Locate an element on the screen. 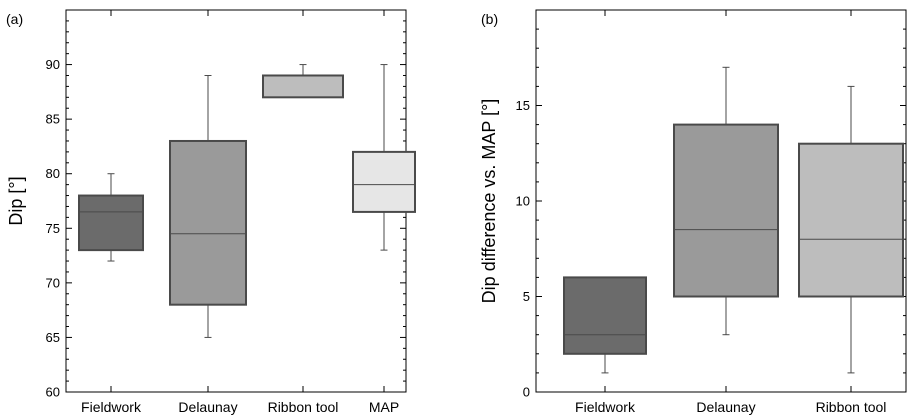 This screenshot has height=420, width=908. y-axis-title: Dip difference vs. MAP [°] is located at coordinates (489, 201).